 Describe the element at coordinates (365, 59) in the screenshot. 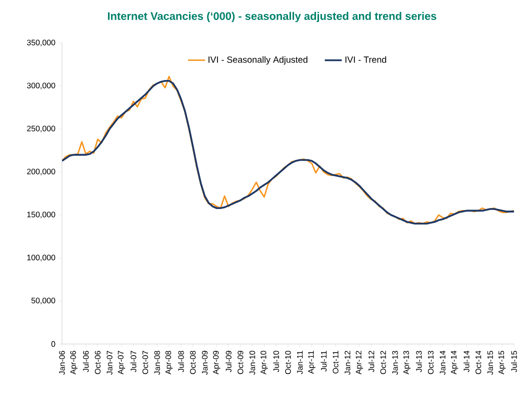

I see `legend-label: IVI - Trend` at that location.